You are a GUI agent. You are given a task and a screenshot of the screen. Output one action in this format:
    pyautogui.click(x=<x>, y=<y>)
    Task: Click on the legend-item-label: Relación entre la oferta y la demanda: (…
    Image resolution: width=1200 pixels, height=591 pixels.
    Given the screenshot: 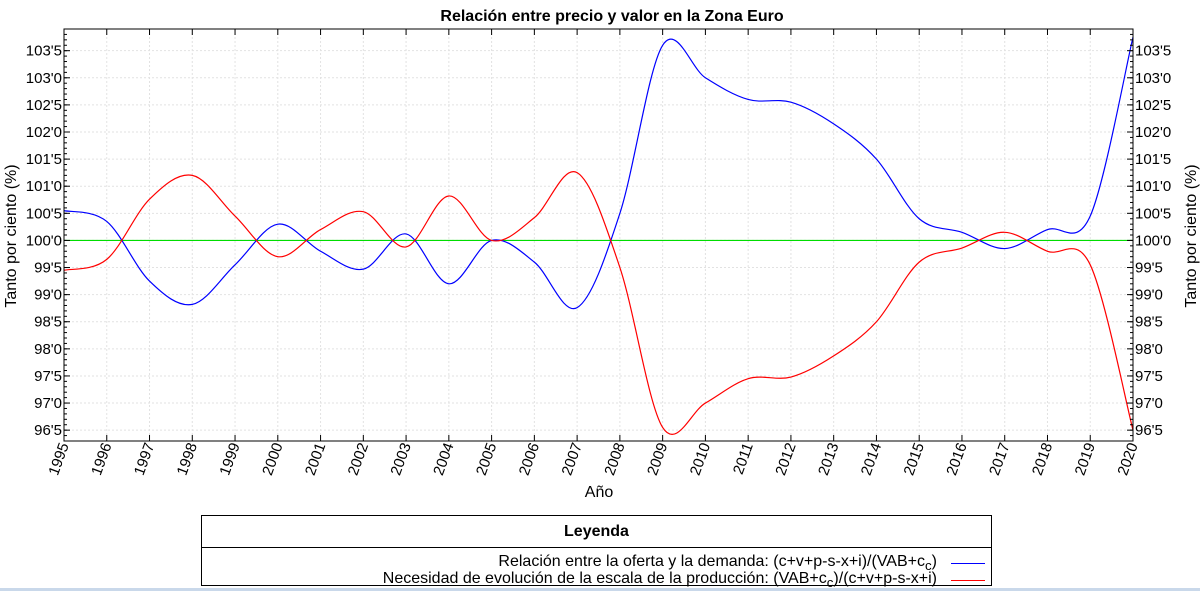 What is the action you would take?
    pyautogui.click(x=711, y=561)
    